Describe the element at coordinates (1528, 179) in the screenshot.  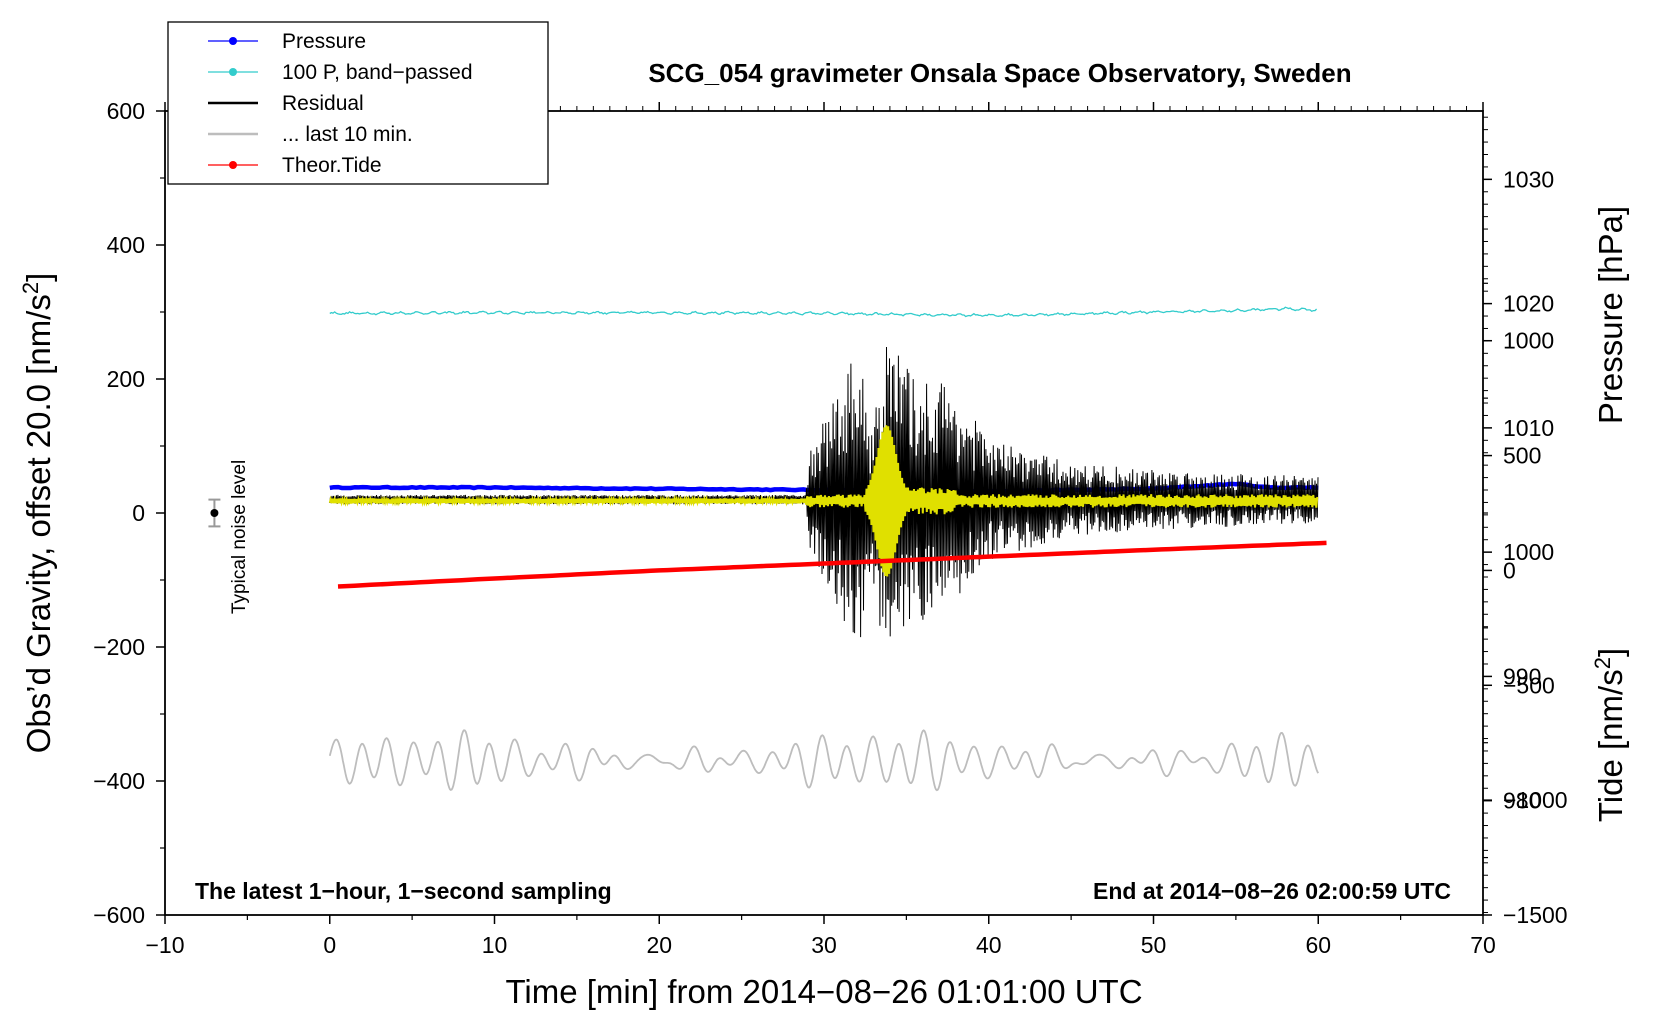
I see `pressure-tick-label: 1030` at that location.